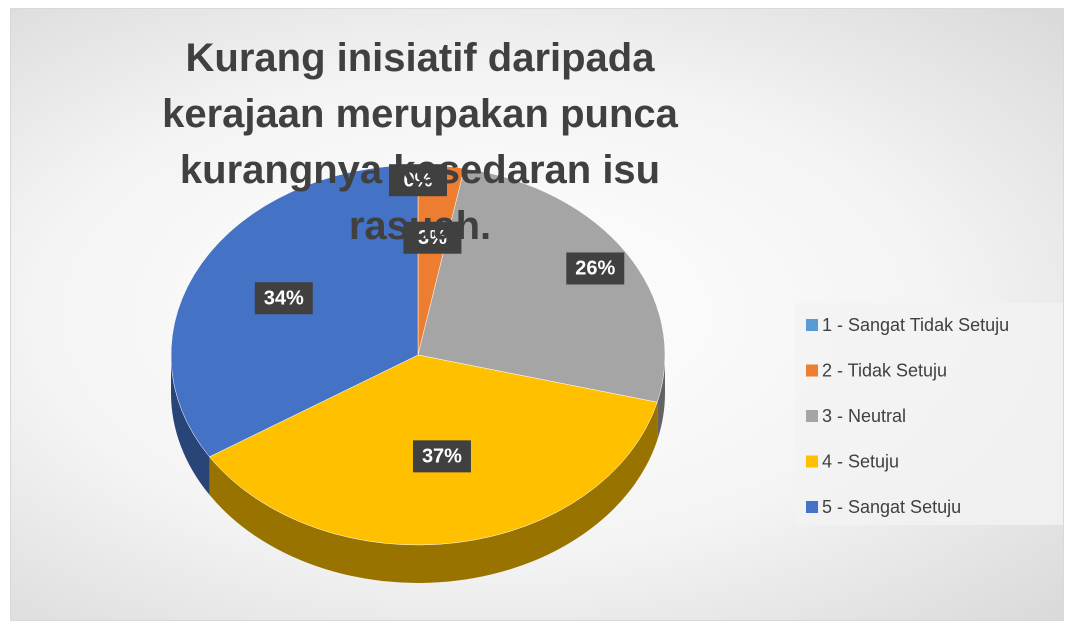 The image size is (1073, 627). I want to click on data-label: 0%, so click(418, 180).